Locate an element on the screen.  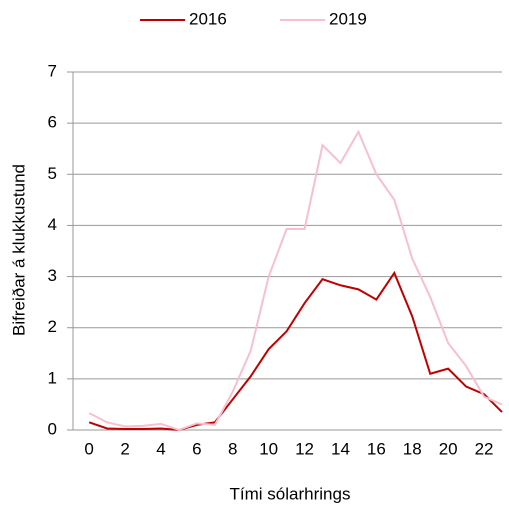
x-axis-label: Tími sólarhrings is located at coordinates (290, 493).